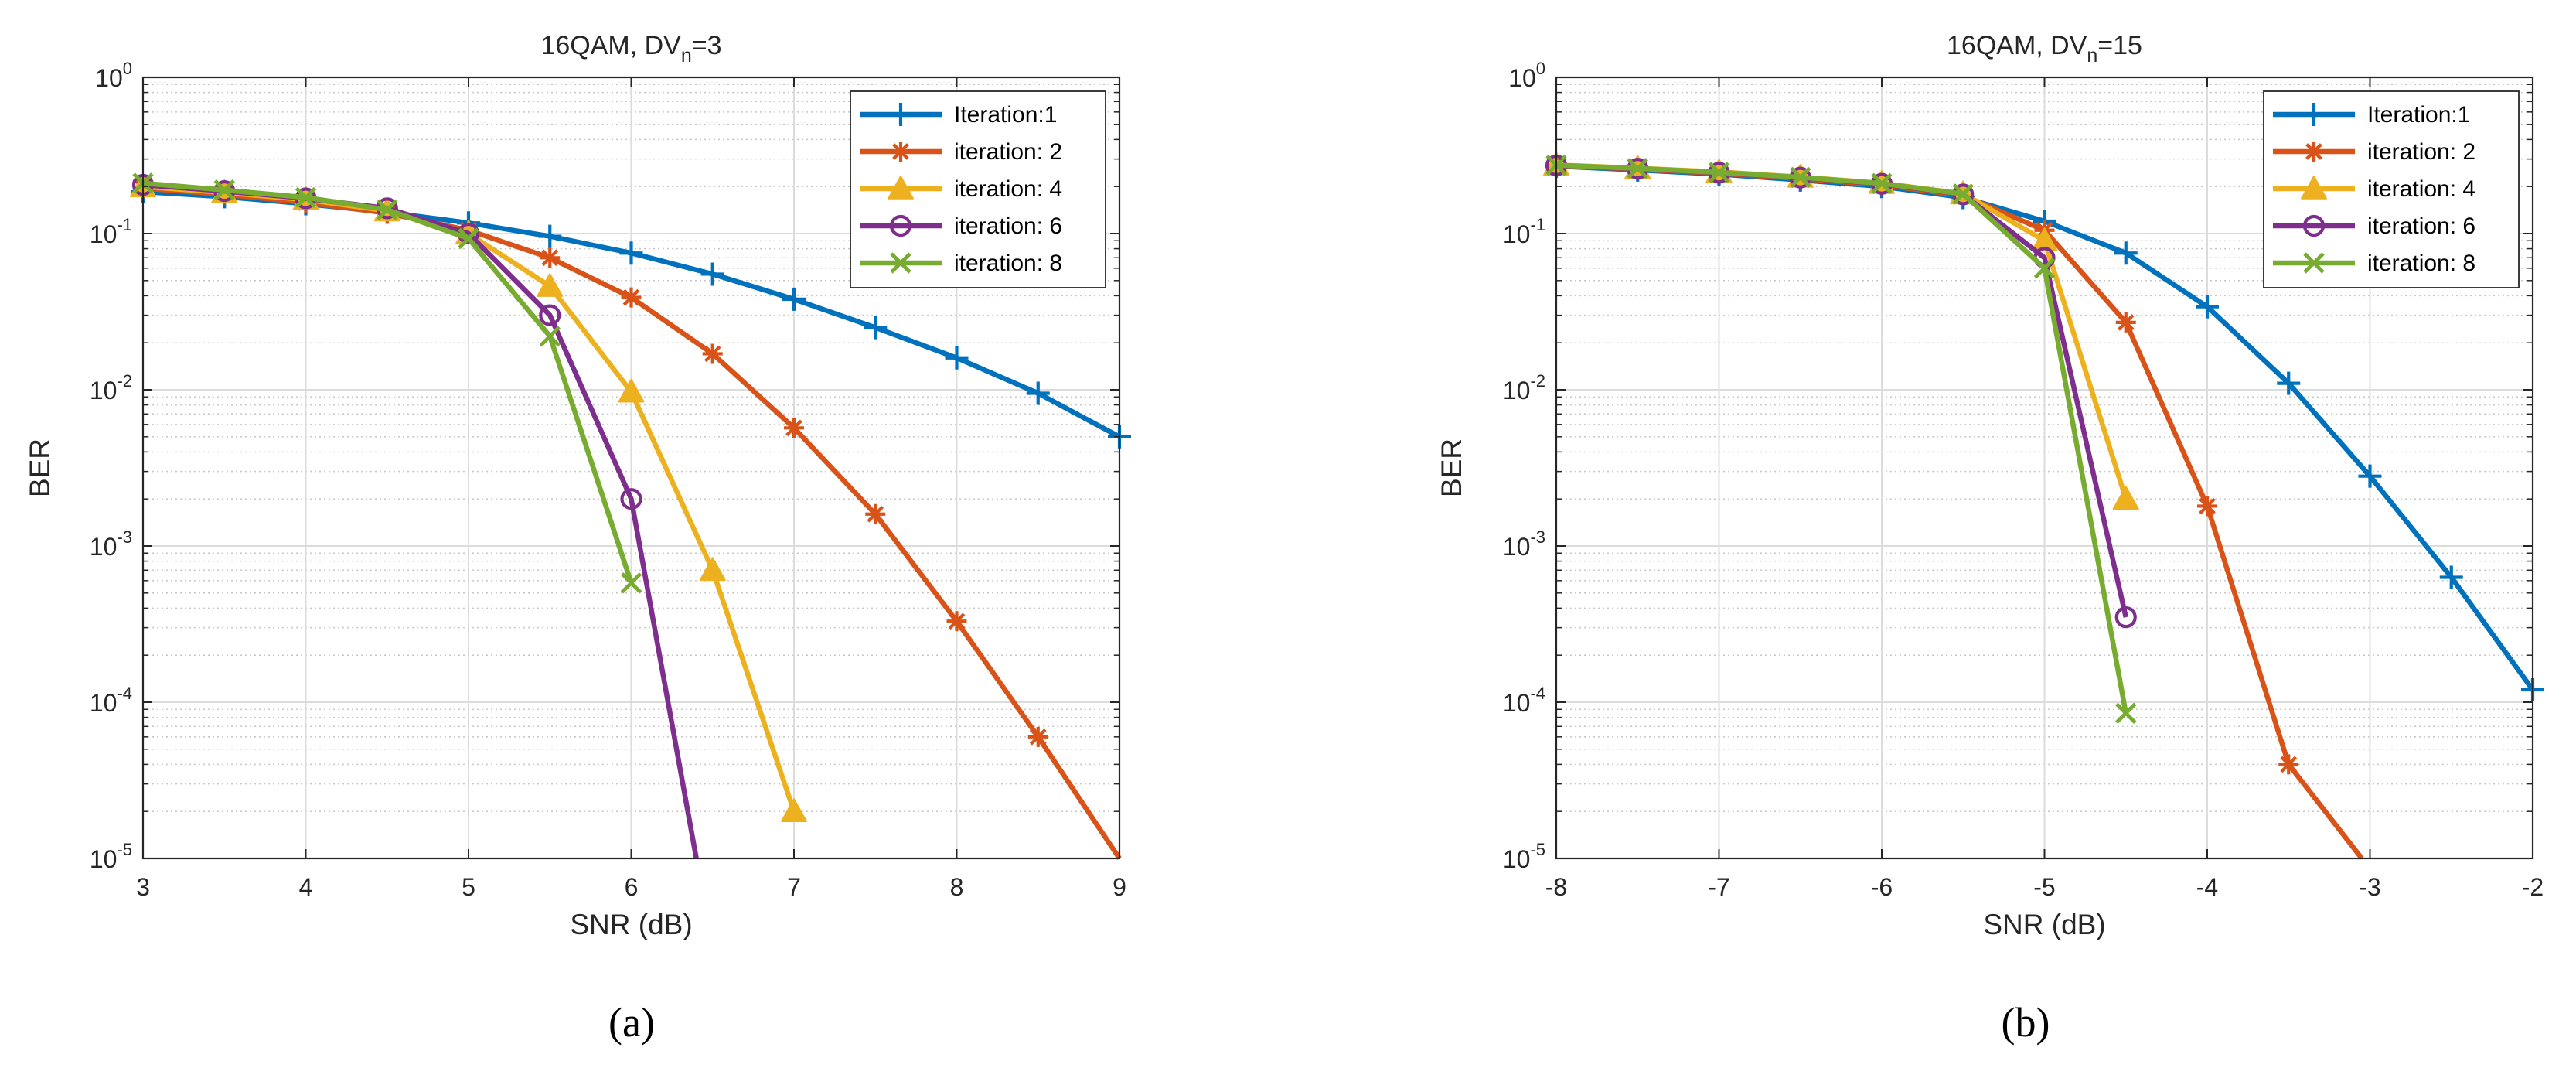 The image size is (2576, 1068). I want to click on x-tick-label: 5, so click(468, 887).